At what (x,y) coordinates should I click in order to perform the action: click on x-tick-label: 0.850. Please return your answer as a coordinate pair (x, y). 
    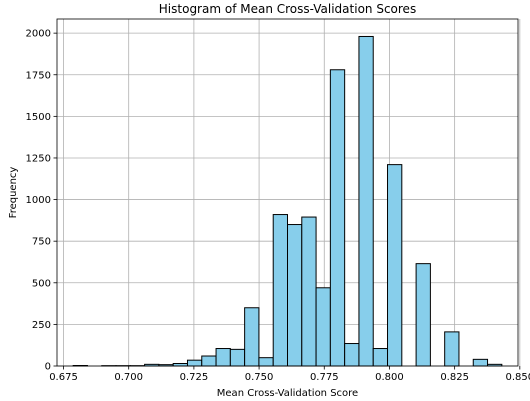
    Looking at the image, I should click on (518, 377).